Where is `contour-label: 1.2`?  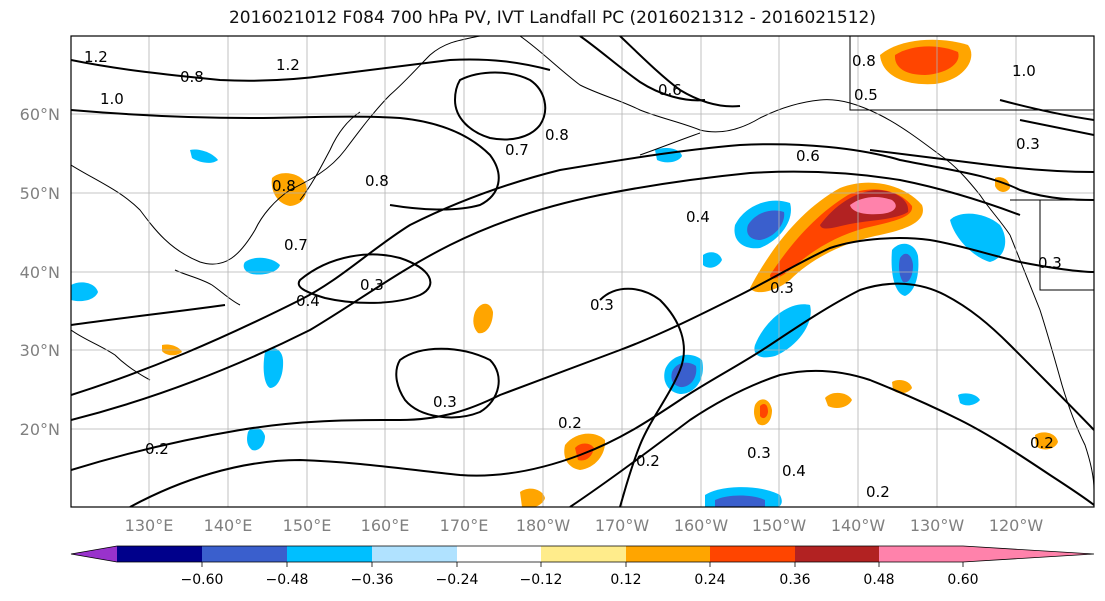
contour-label: 1.2 is located at coordinates (96, 57).